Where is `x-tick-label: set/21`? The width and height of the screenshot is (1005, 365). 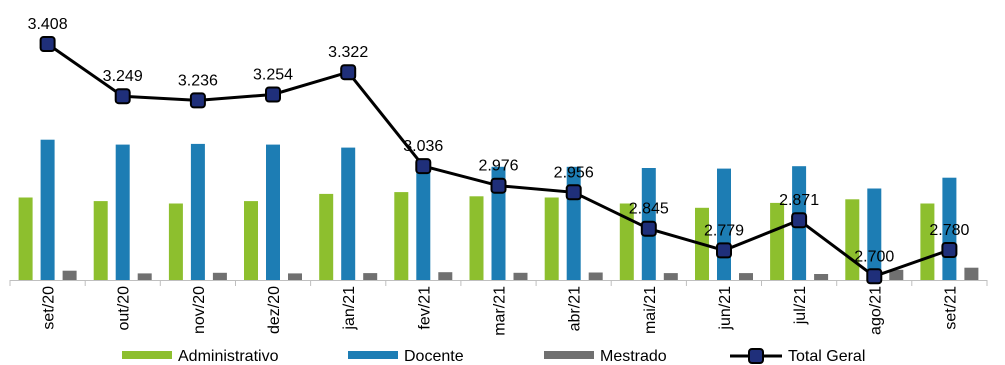 x-tick-label: set/21 is located at coordinates (950, 308).